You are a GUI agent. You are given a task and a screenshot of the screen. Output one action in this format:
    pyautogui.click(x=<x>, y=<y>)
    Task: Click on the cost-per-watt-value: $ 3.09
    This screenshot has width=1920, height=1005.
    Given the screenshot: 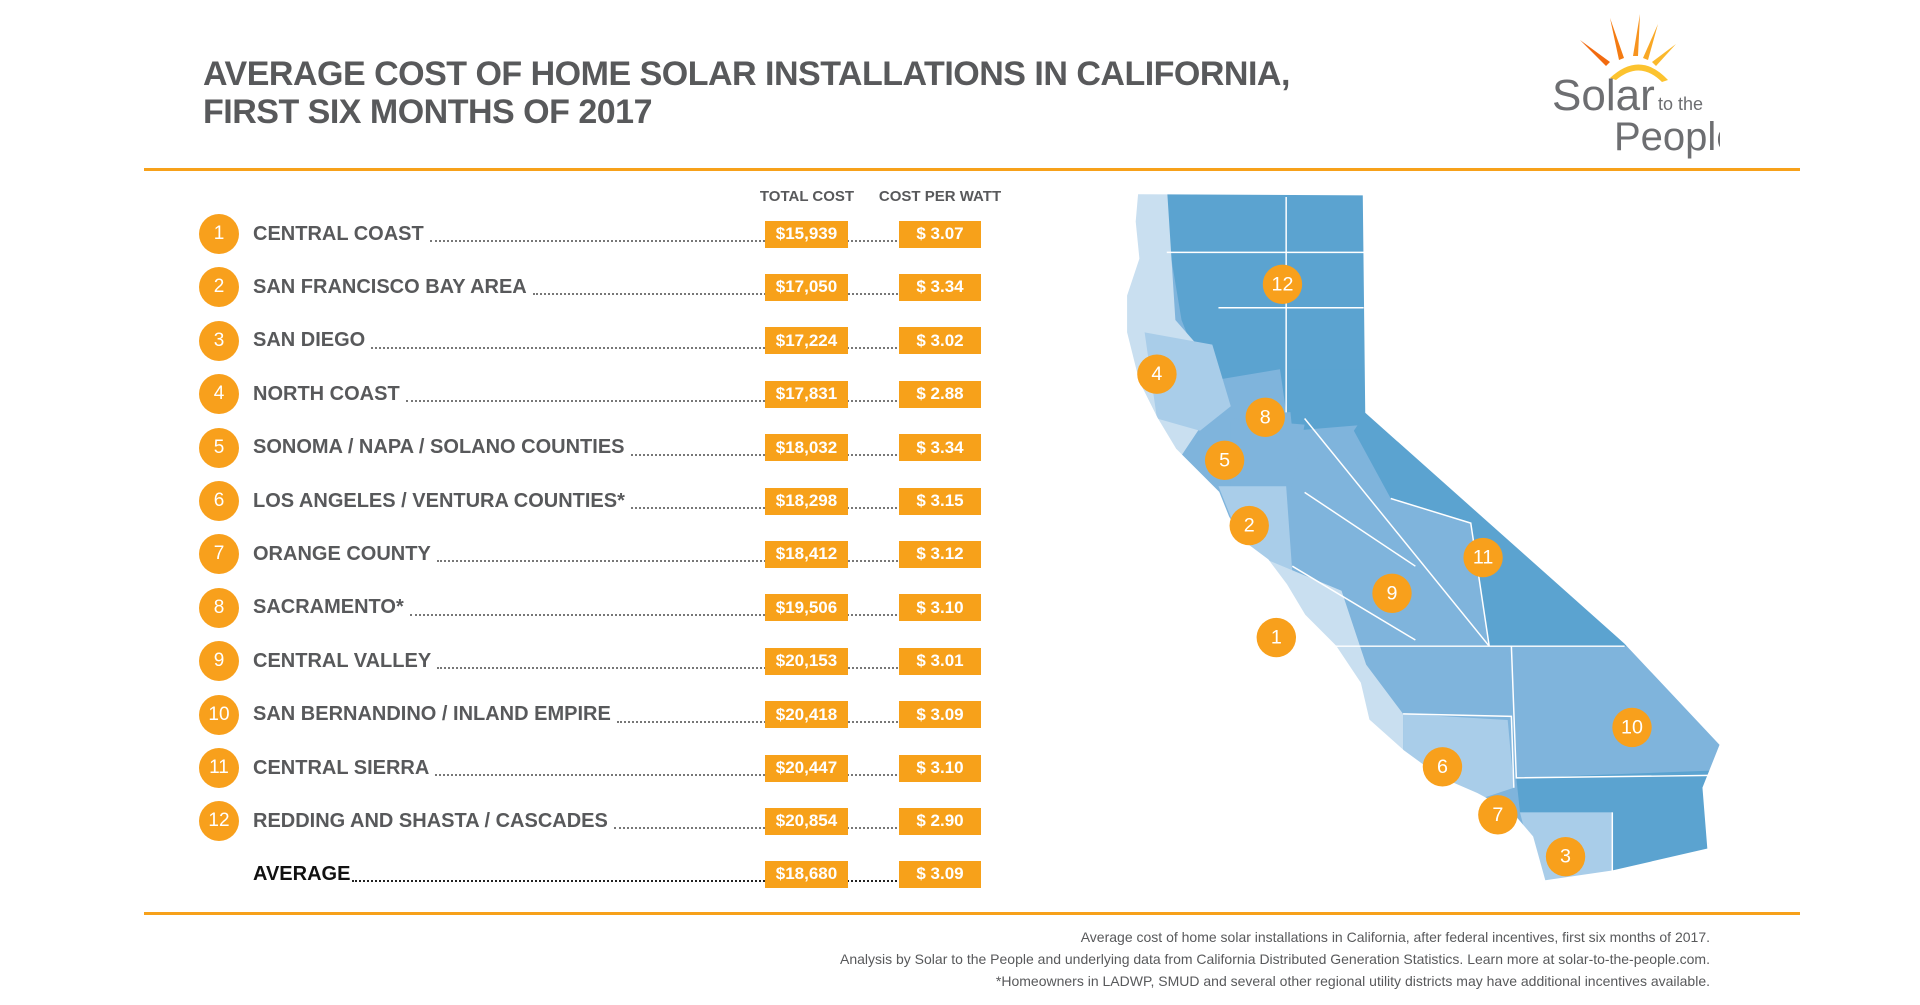 What is the action you would take?
    pyautogui.click(x=940, y=715)
    